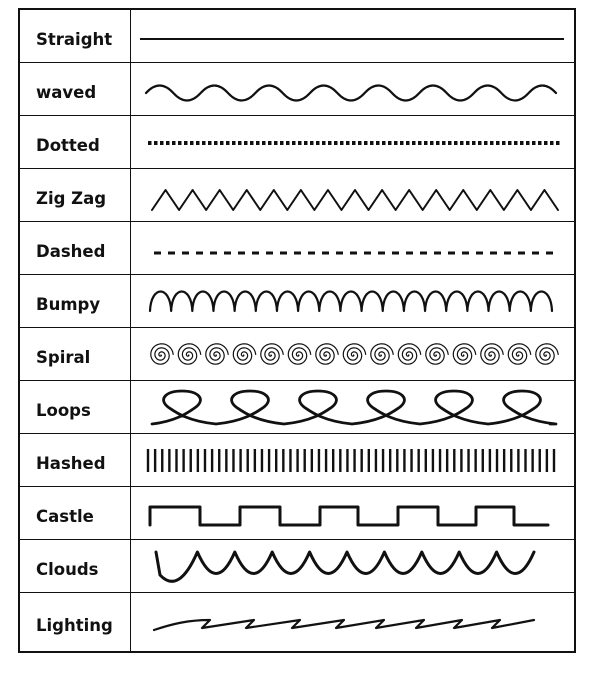  Describe the element at coordinates (75, 513) in the screenshot. I see `row-label: Castle` at that location.